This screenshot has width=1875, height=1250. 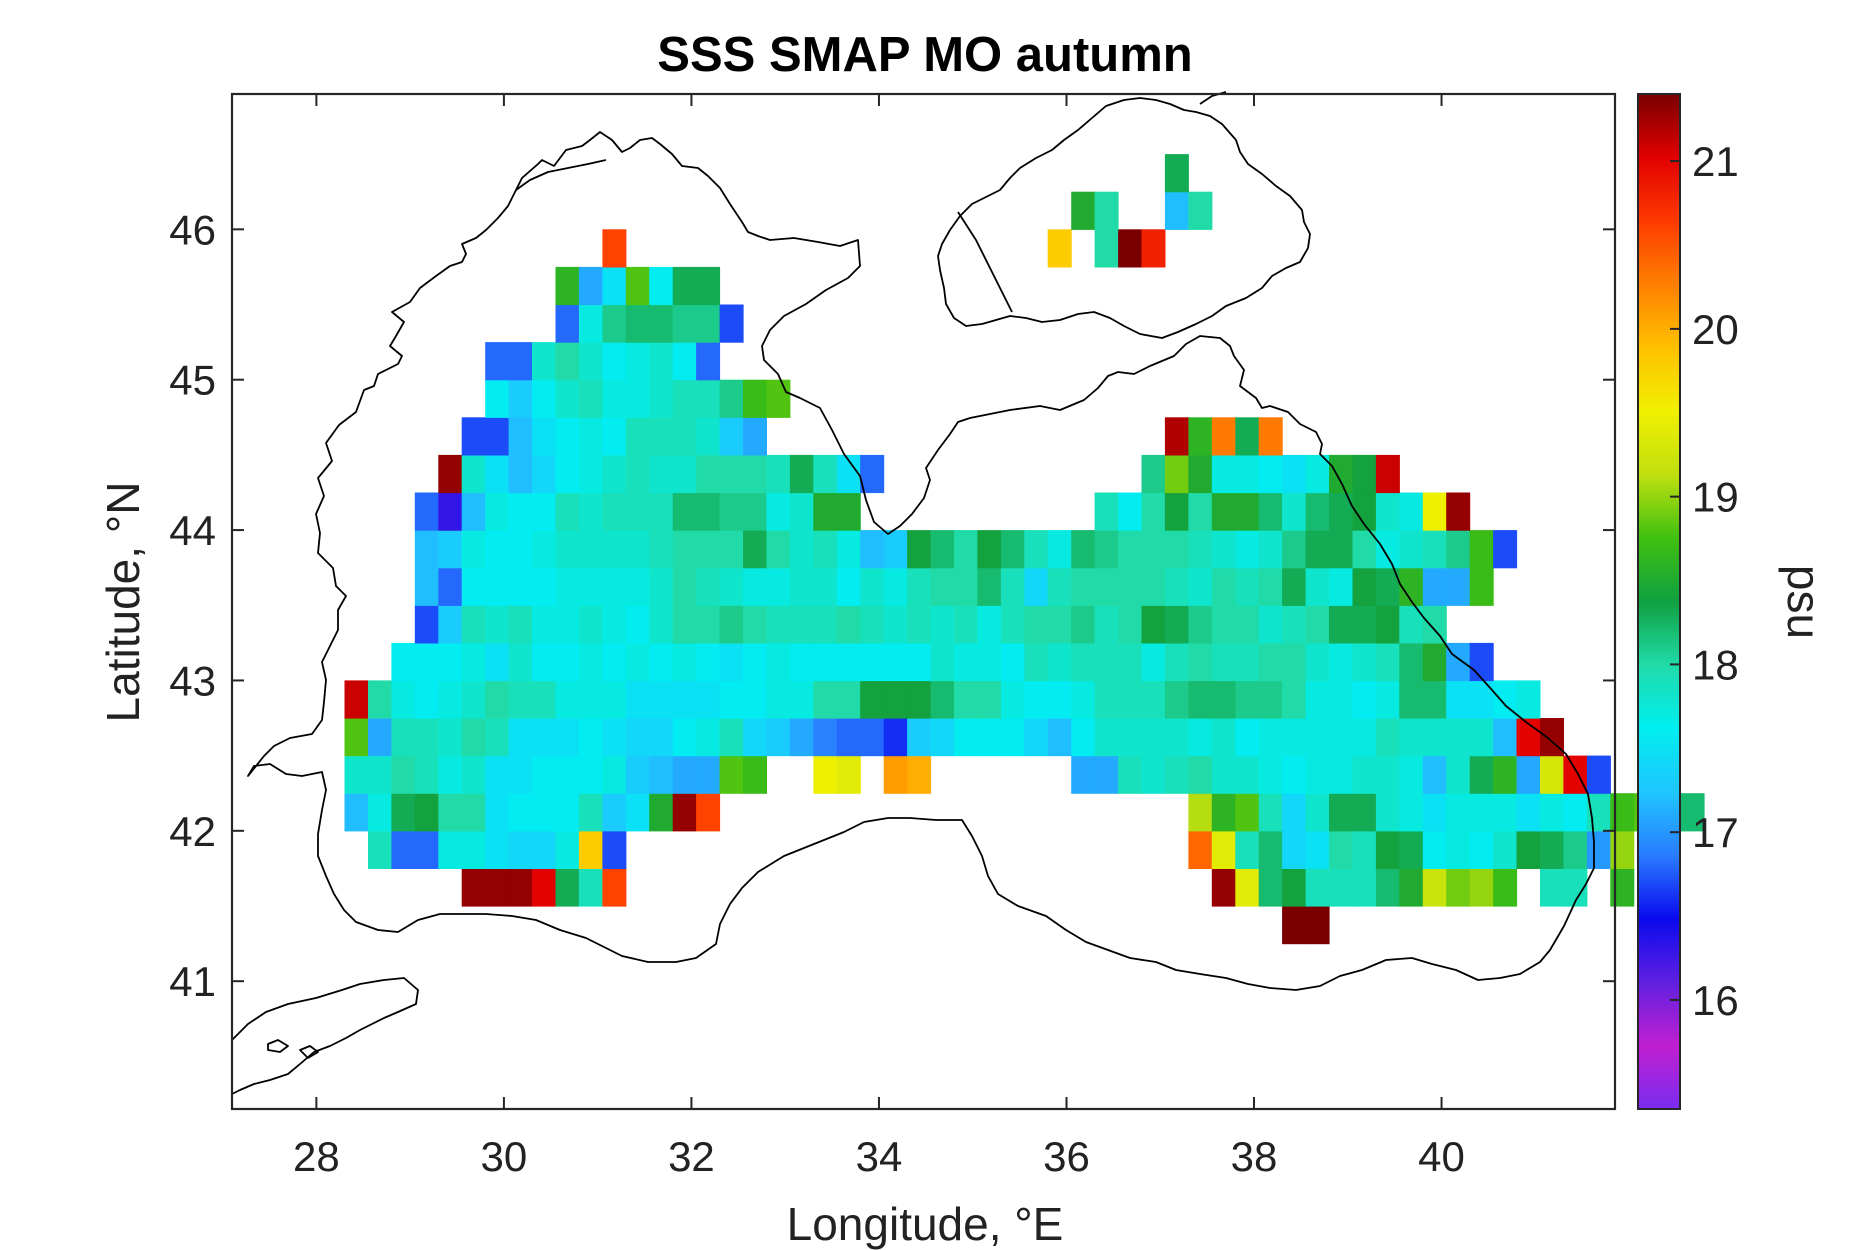 I want to click on x-tick-label: 34, so click(x=879, y=1156).